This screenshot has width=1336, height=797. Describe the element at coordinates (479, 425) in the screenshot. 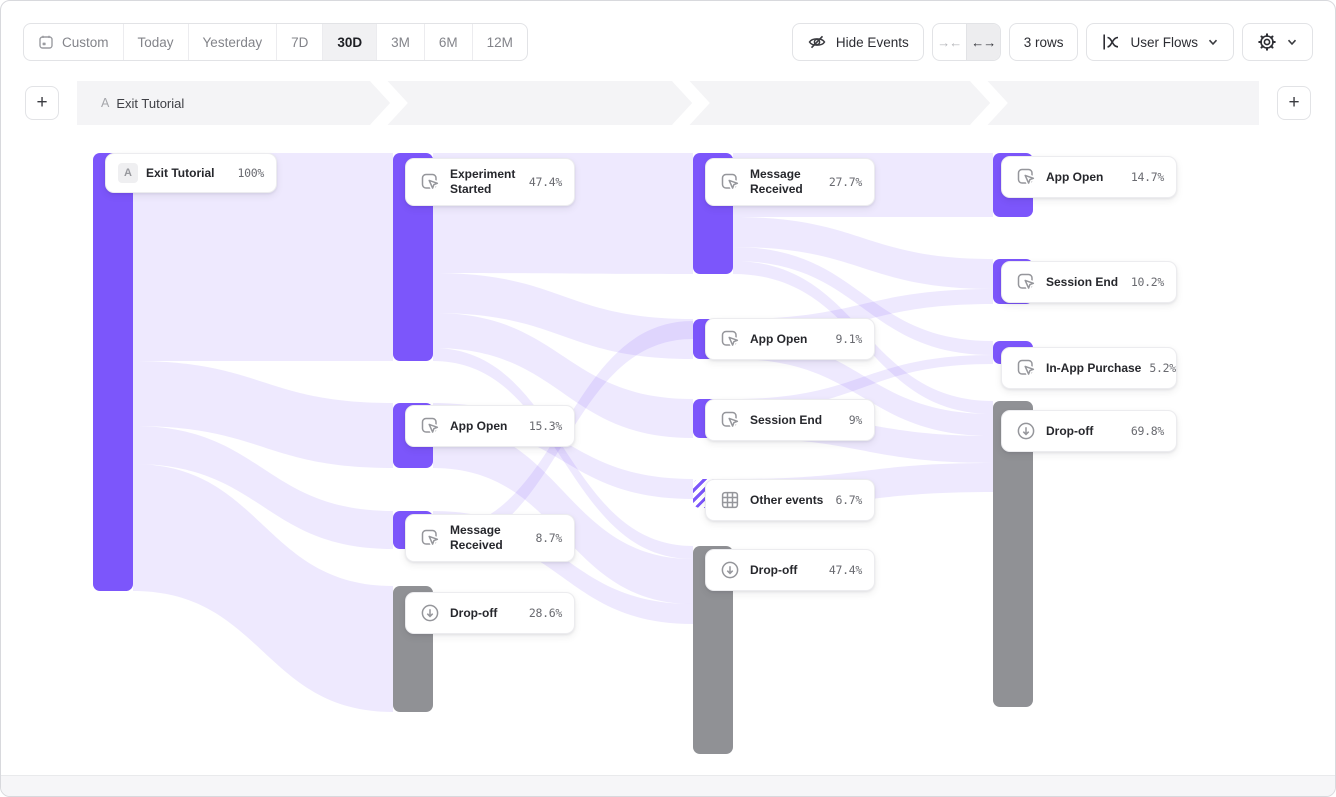

I see `node-label: App Open` at that location.